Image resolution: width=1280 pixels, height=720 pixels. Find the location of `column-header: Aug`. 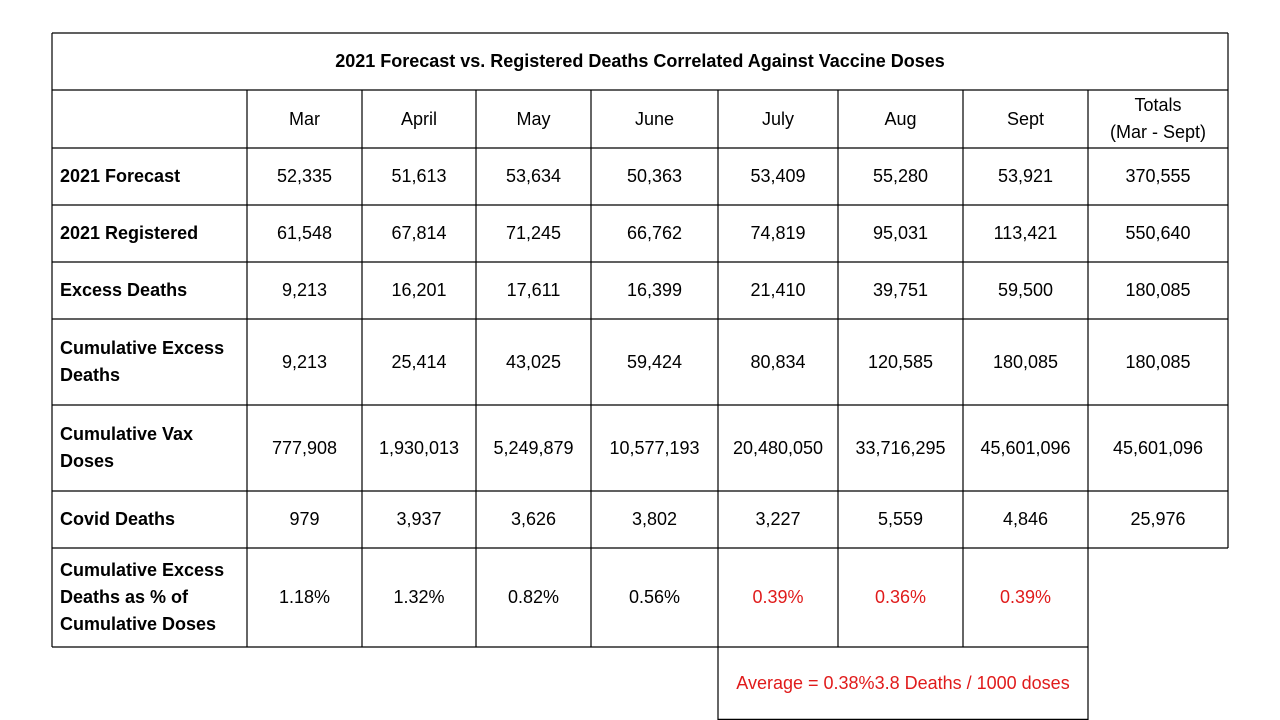

column-header: Aug is located at coordinates (900, 118).